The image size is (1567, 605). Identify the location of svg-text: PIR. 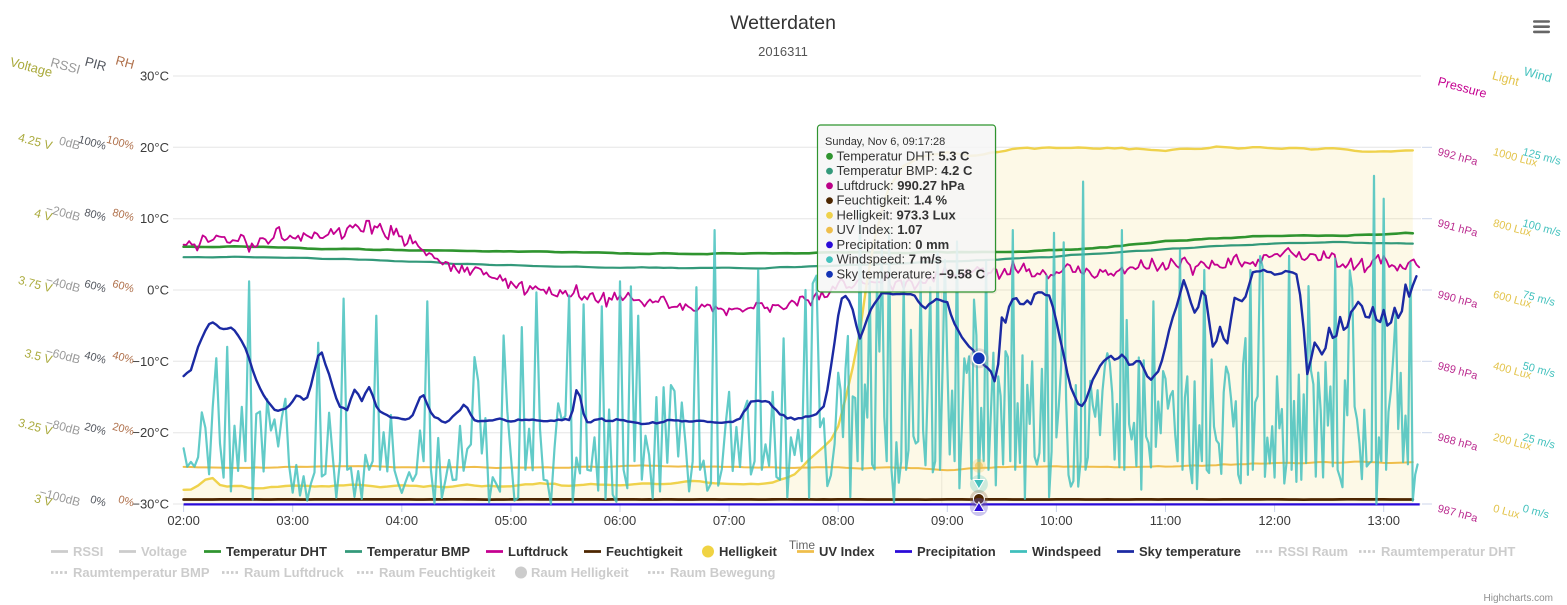
(95, 64).